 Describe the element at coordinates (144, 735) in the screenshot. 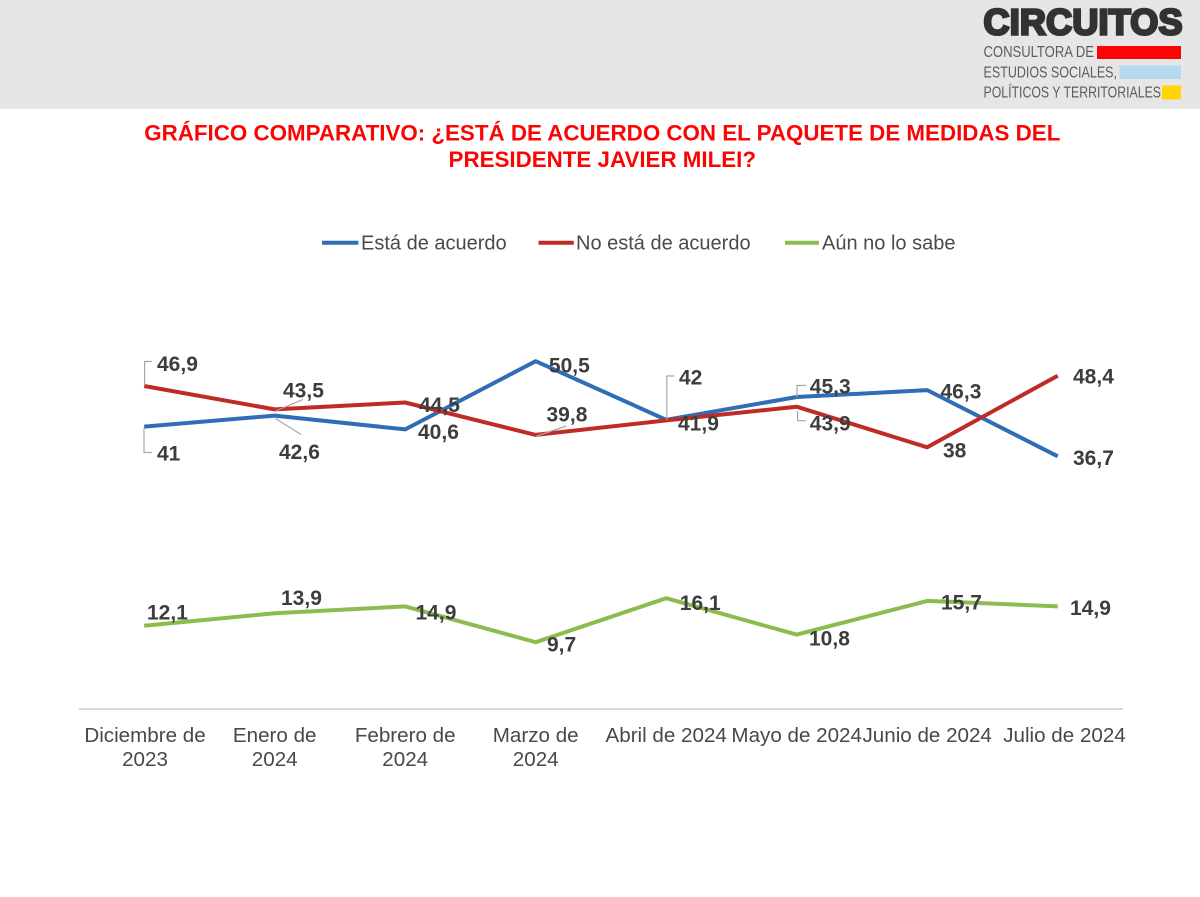

I see `svg-text: Diciembre de` at that location.